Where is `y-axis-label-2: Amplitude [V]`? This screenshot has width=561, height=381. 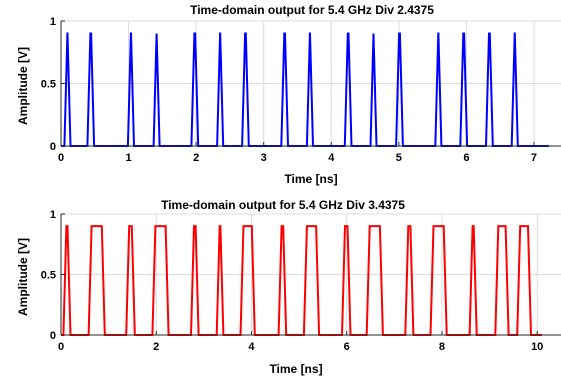 y-axis-label-2: Amplitude [V] is located at coordinates (23, 277).